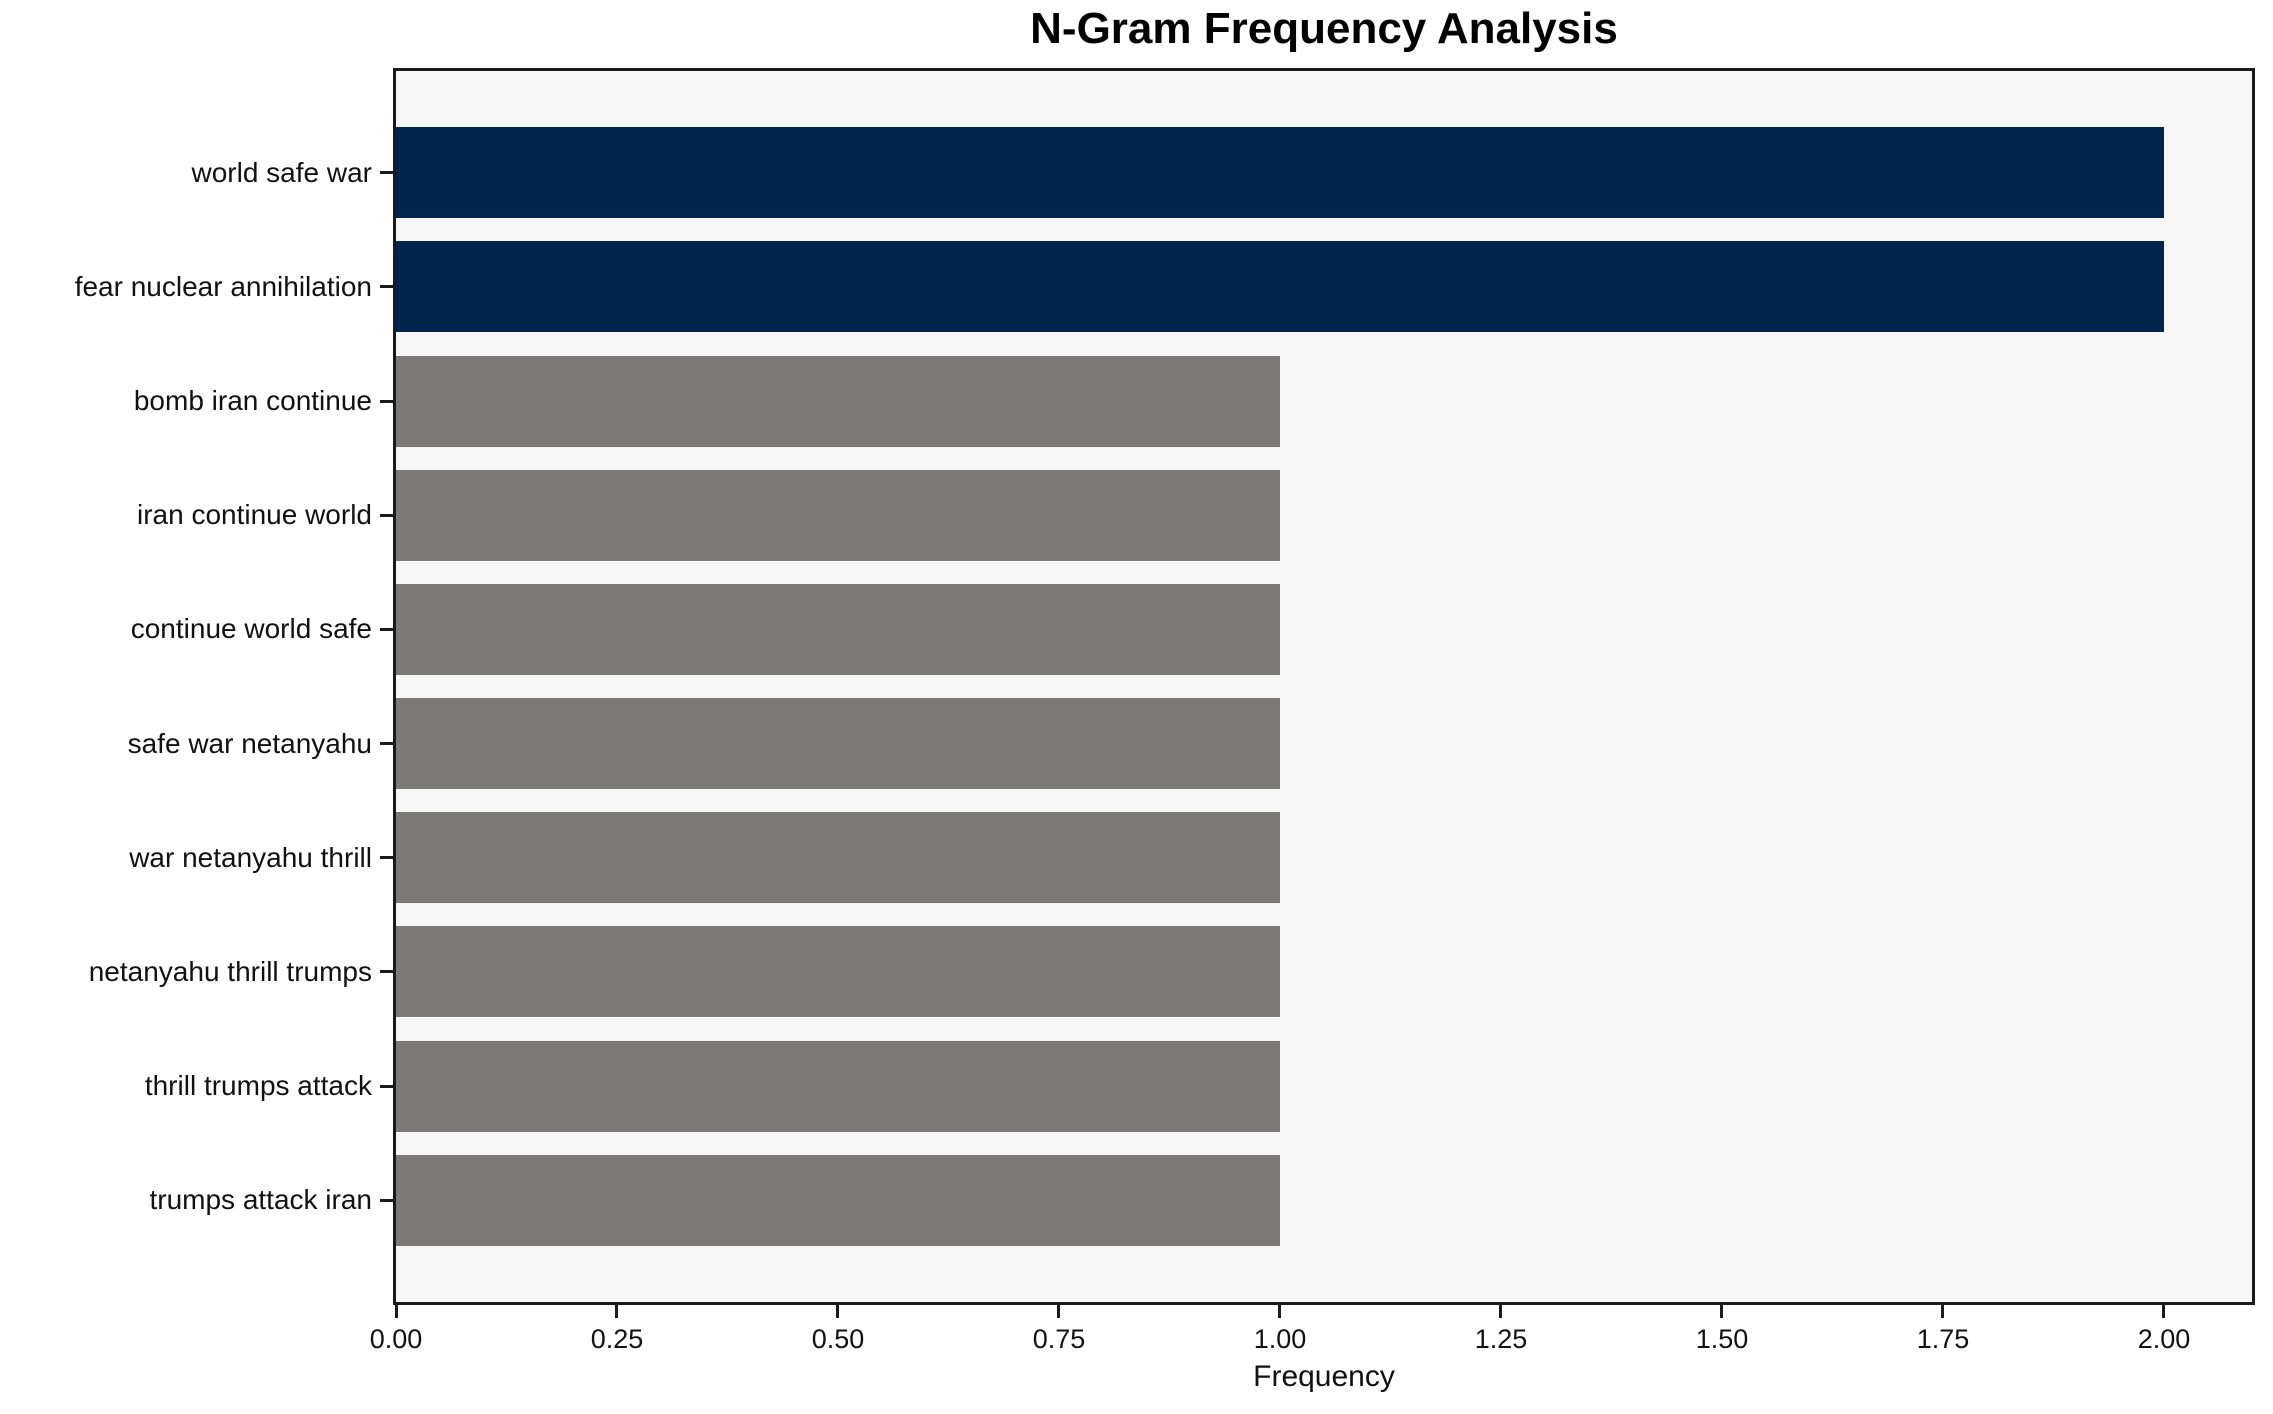  Describe the element at coordinates (251, 628) in the screenshot. I see `y-tick-label: continue world safe` at that location.